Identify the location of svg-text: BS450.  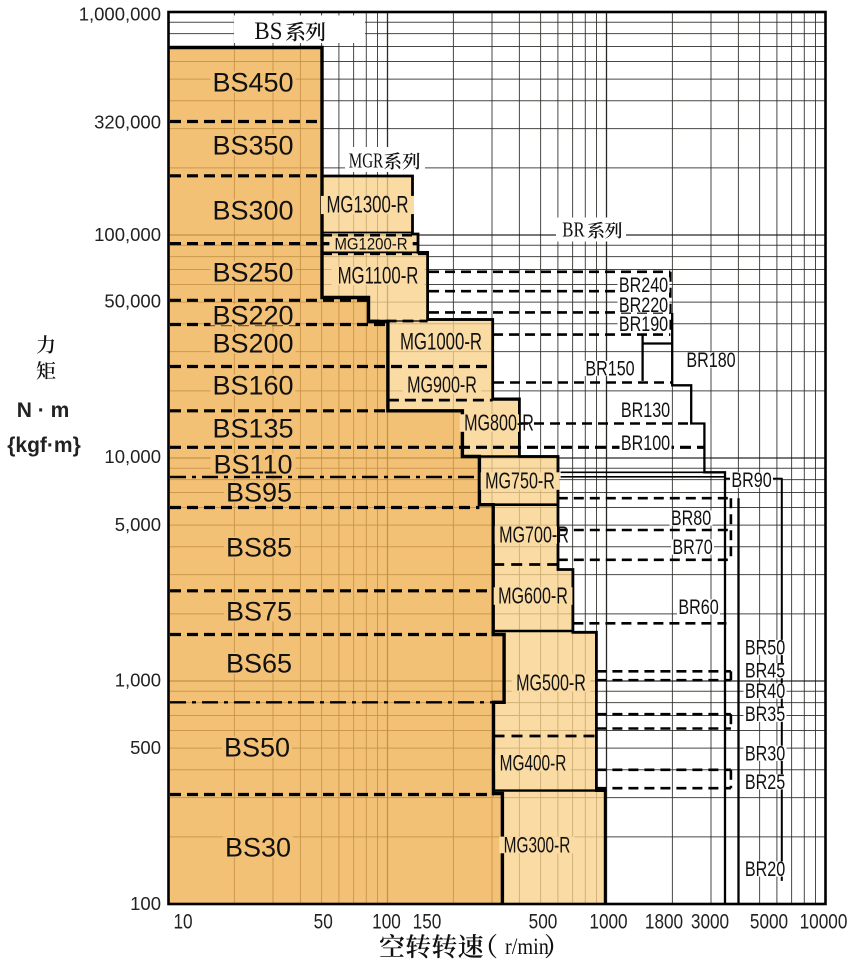
(252, 83).